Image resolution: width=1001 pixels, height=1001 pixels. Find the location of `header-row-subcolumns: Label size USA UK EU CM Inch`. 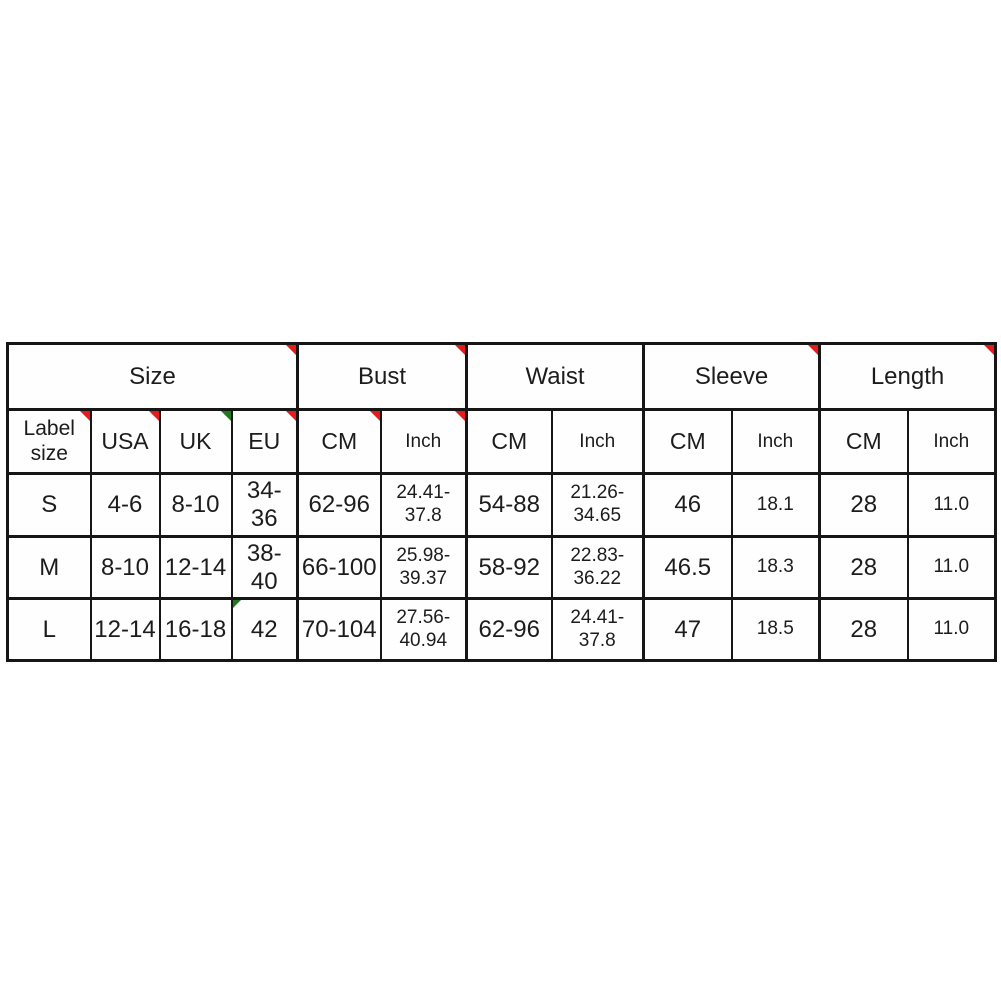

header-row-subcolumns: Label size USA UK EU CM Inch is located at coordinates (502, 441).